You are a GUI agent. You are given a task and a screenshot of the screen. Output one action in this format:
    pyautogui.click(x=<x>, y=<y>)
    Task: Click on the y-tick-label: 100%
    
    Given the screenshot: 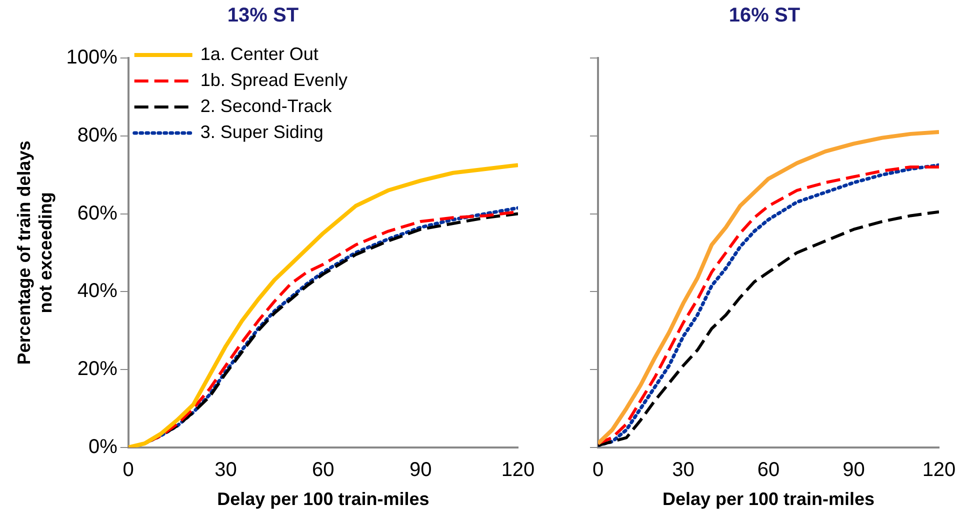 What is the action you would take?
    pyautogui.click(x=92, y=57)
    